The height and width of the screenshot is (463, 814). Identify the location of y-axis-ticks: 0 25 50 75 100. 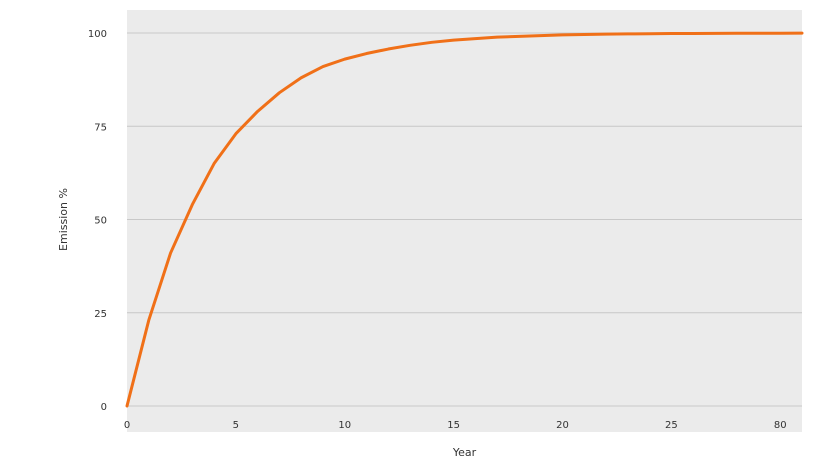
(97, 221).